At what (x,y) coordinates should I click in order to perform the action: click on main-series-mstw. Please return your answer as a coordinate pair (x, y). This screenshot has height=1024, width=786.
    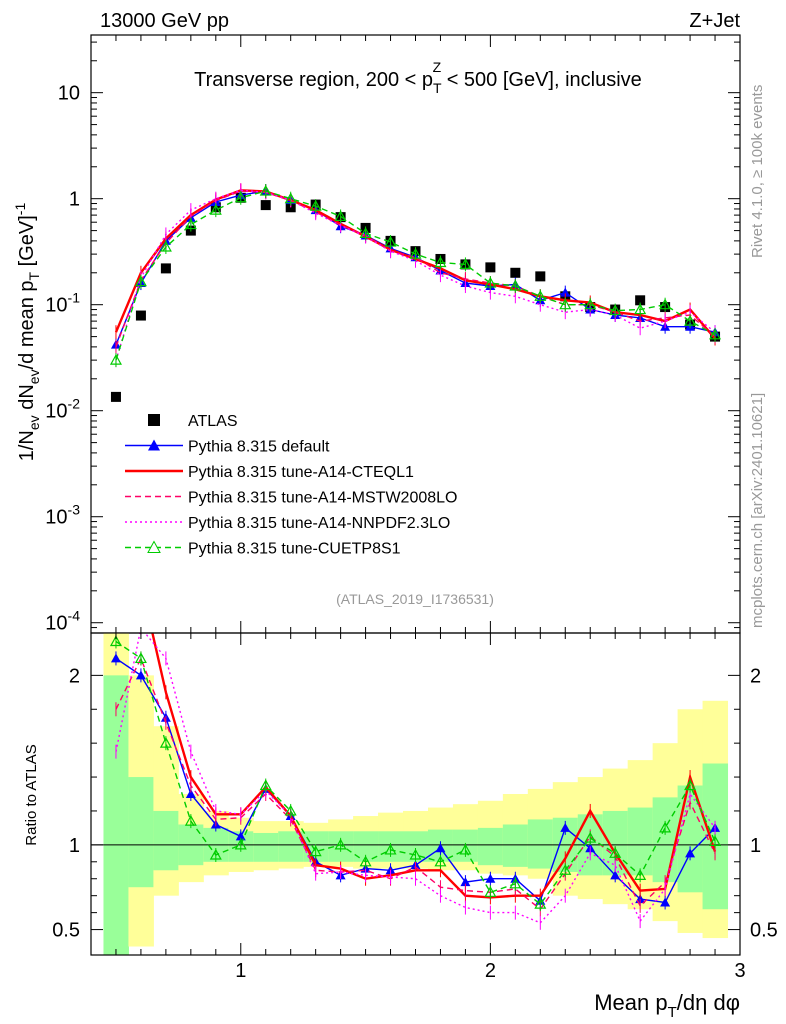
    Looking at the image, I should click on (415, 269).